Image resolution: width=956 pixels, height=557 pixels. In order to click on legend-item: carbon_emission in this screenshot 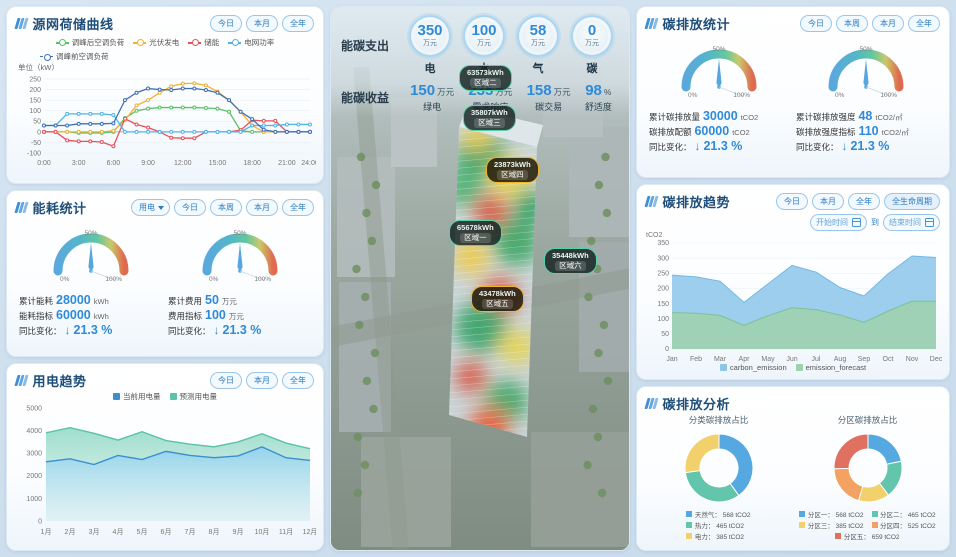, I will do `click(753, 367)`.